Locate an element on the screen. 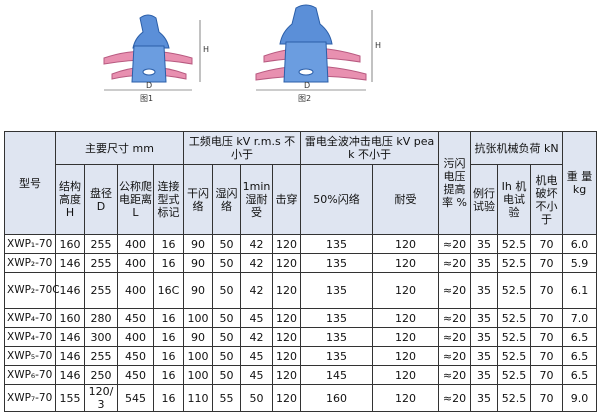 This screenshot has width=600, height=412. table-cell: 击穿 is located at coordinates (286, 199).